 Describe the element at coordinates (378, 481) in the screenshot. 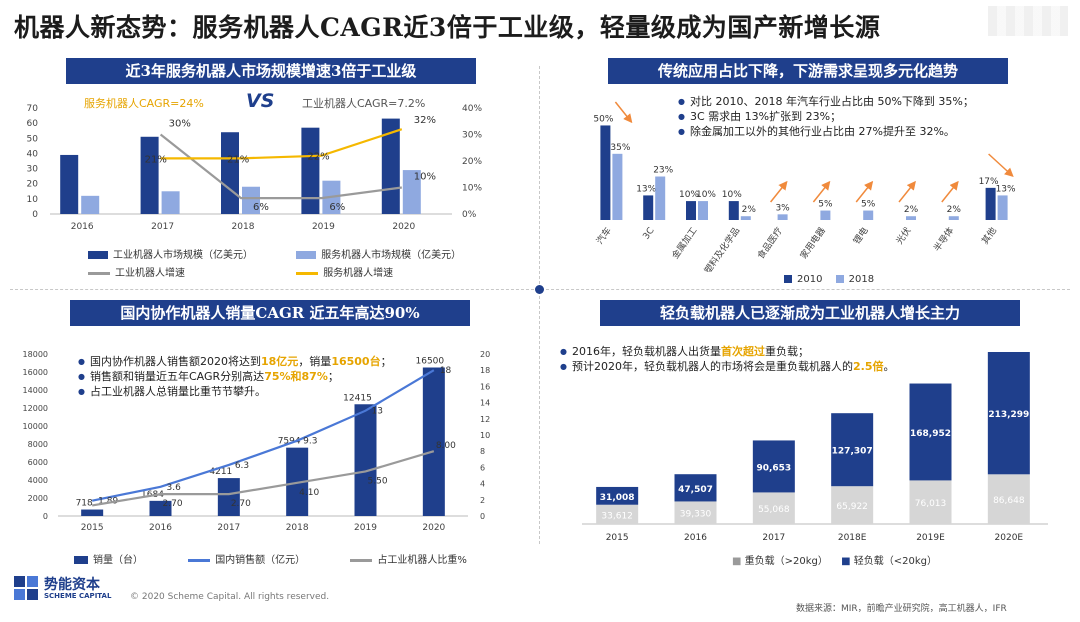

I see `cobot-share-label: 5.50` at that location.